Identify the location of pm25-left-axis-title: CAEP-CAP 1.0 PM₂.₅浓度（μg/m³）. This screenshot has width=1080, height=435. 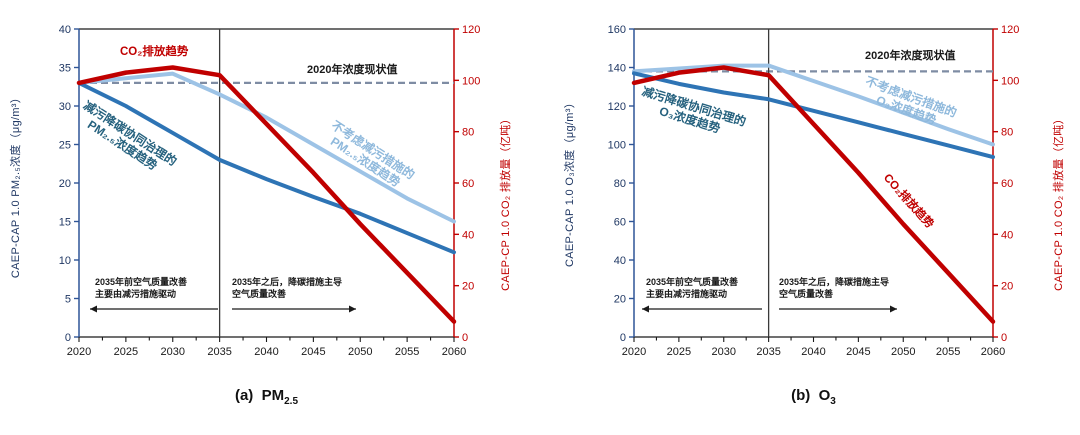
(16, 185).